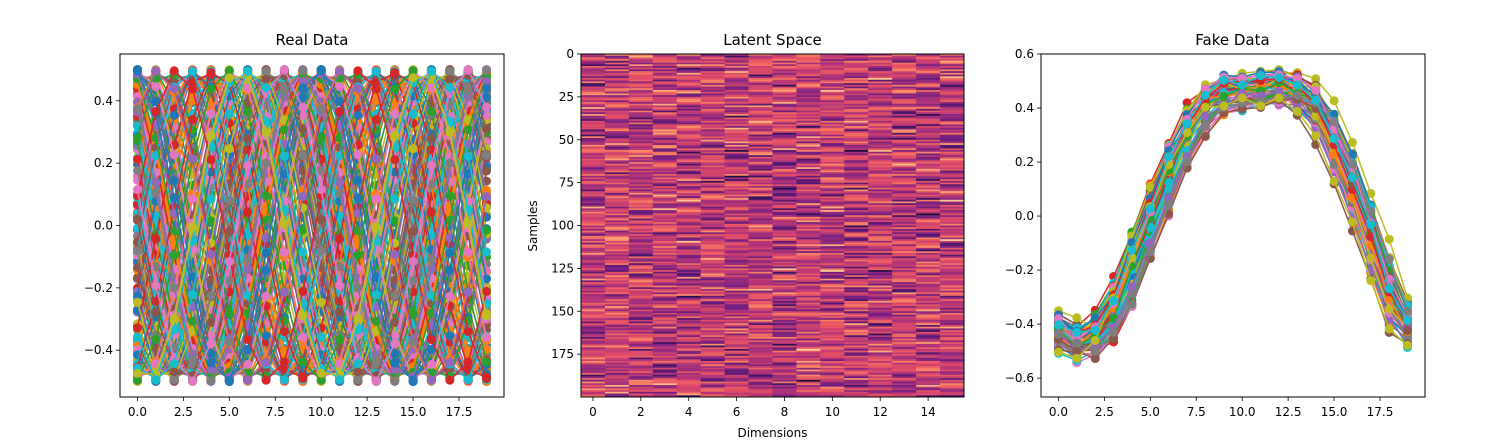 The width and height of the screenshot is (1500, 446). What do you see at coordinates (367, 412) in the screenshot?
I see `real-data-xtick-label: 12.5` at bounding box center [367, 412].